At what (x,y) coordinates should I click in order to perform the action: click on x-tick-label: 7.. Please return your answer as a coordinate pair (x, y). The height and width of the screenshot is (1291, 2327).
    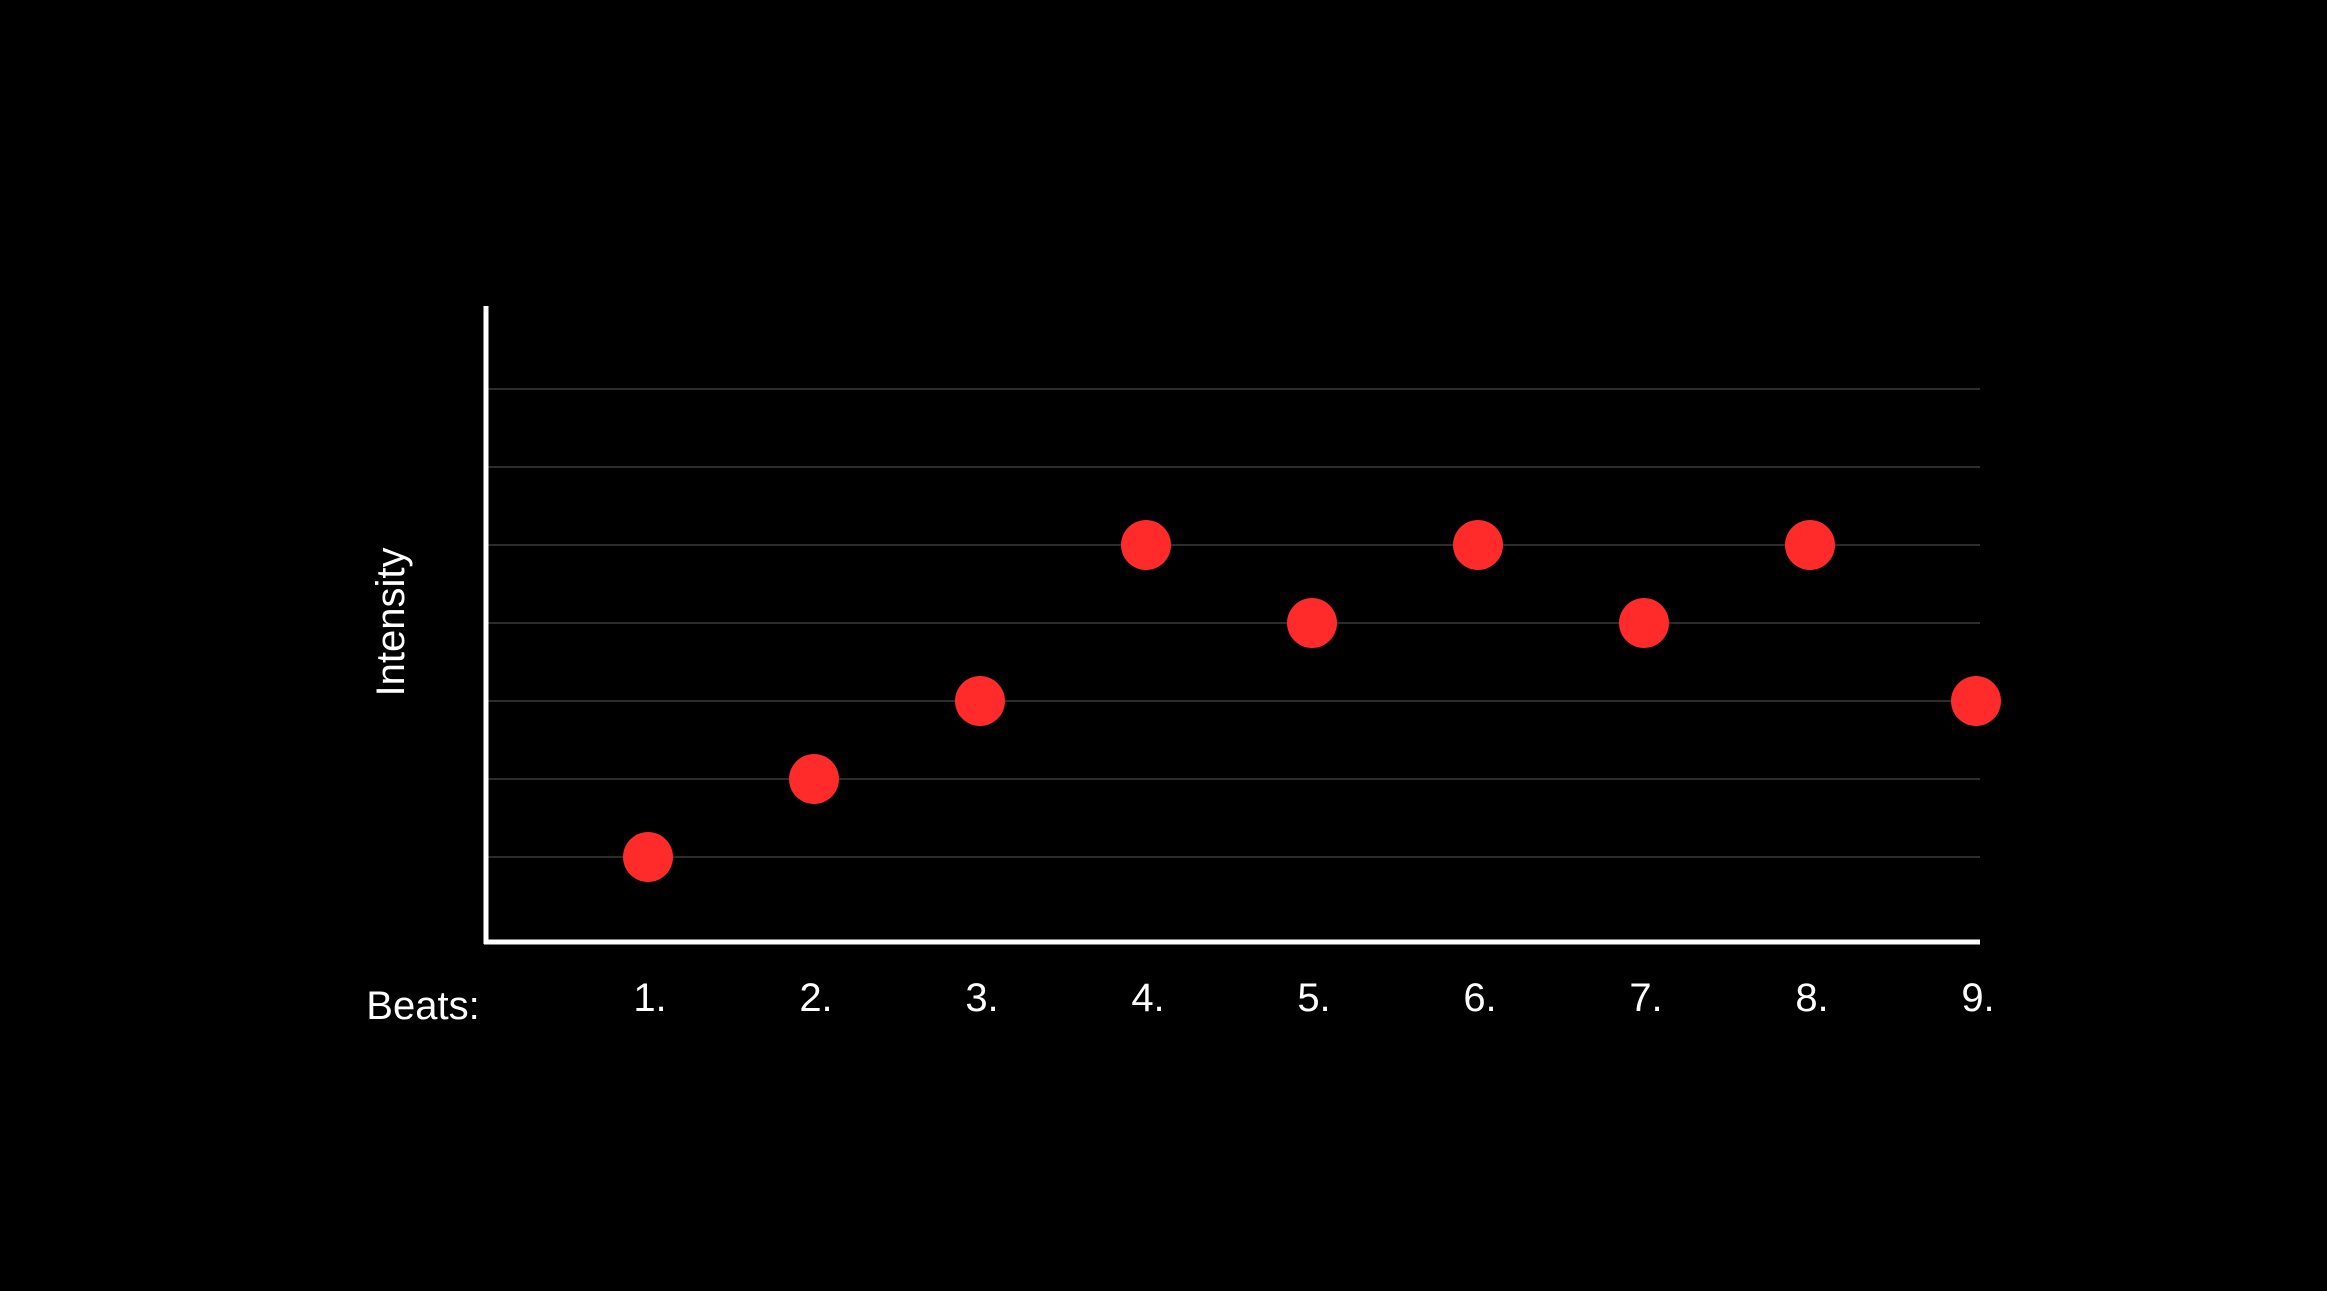
    Looking at the image, I should click on (1645, 998).